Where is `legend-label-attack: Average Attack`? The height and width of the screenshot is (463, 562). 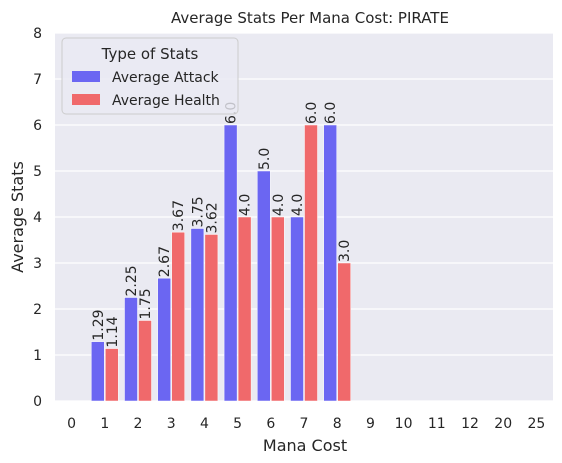 legend-label-attack: Average Attack is located at coordinates (166, 78).